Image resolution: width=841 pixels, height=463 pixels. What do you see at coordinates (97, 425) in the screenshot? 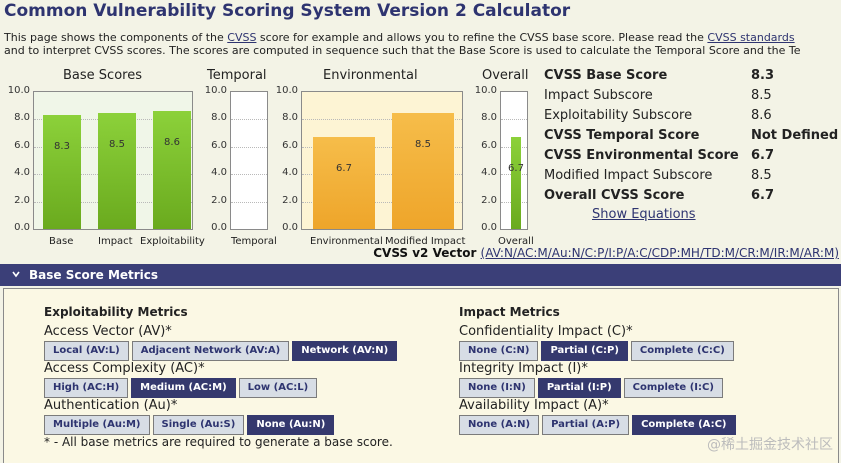
I see `metric-option-button: Multiple (Au:M)` at bounding box center [97, 425].